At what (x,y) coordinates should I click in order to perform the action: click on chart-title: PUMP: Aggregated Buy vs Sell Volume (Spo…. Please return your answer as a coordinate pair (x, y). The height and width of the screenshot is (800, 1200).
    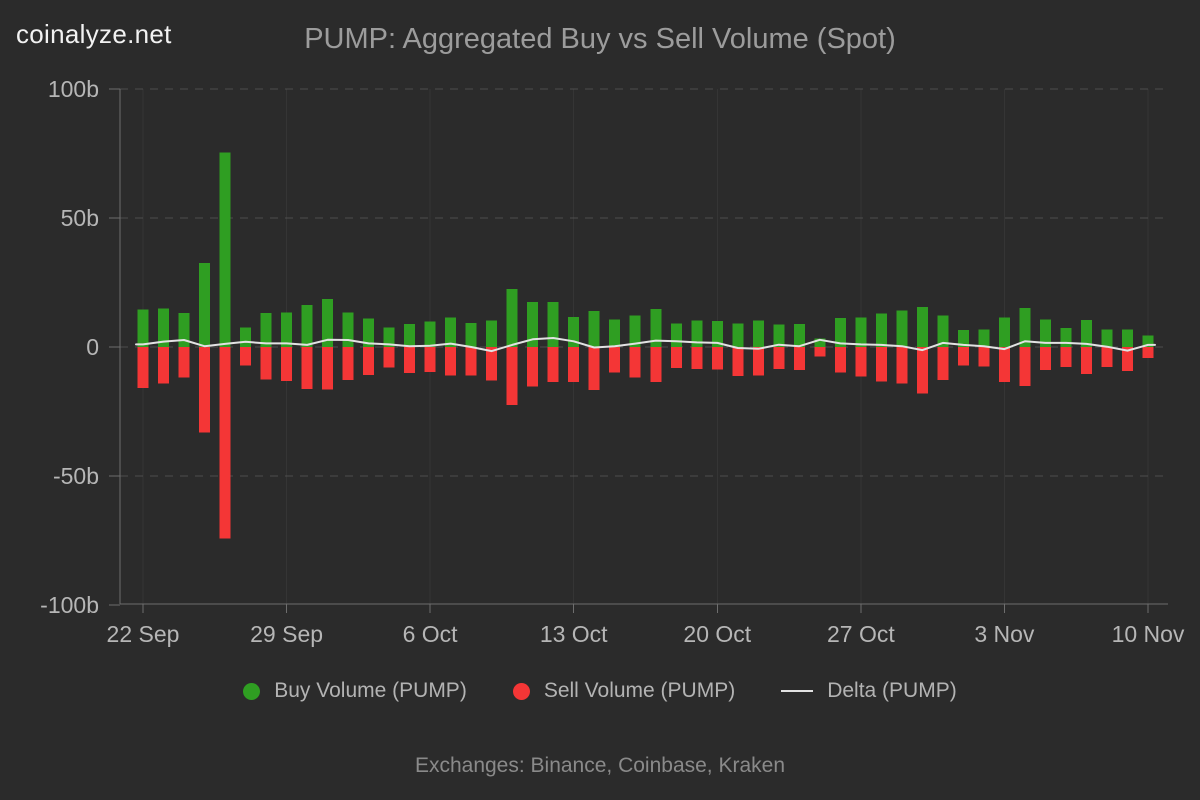
    Looking at the image, I should click on (600, 39).